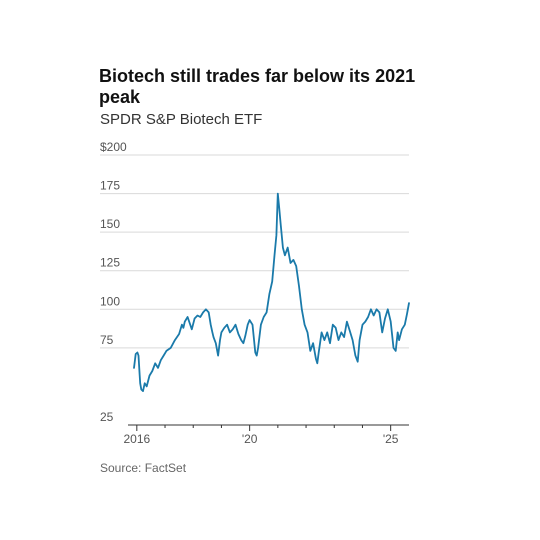 This screenshot has width=540, height=540. I want to click on y-tick-labels: $200 175 150 125 100 75 25, so click(113, 282).